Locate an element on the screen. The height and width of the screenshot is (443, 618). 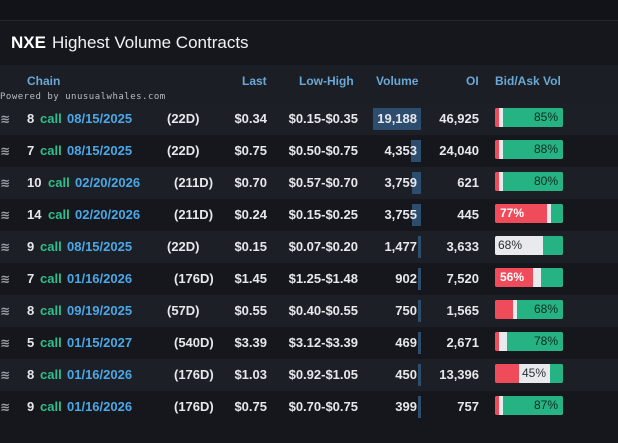
column-header-low-high: Low-High is located at coordinates (326, 81).